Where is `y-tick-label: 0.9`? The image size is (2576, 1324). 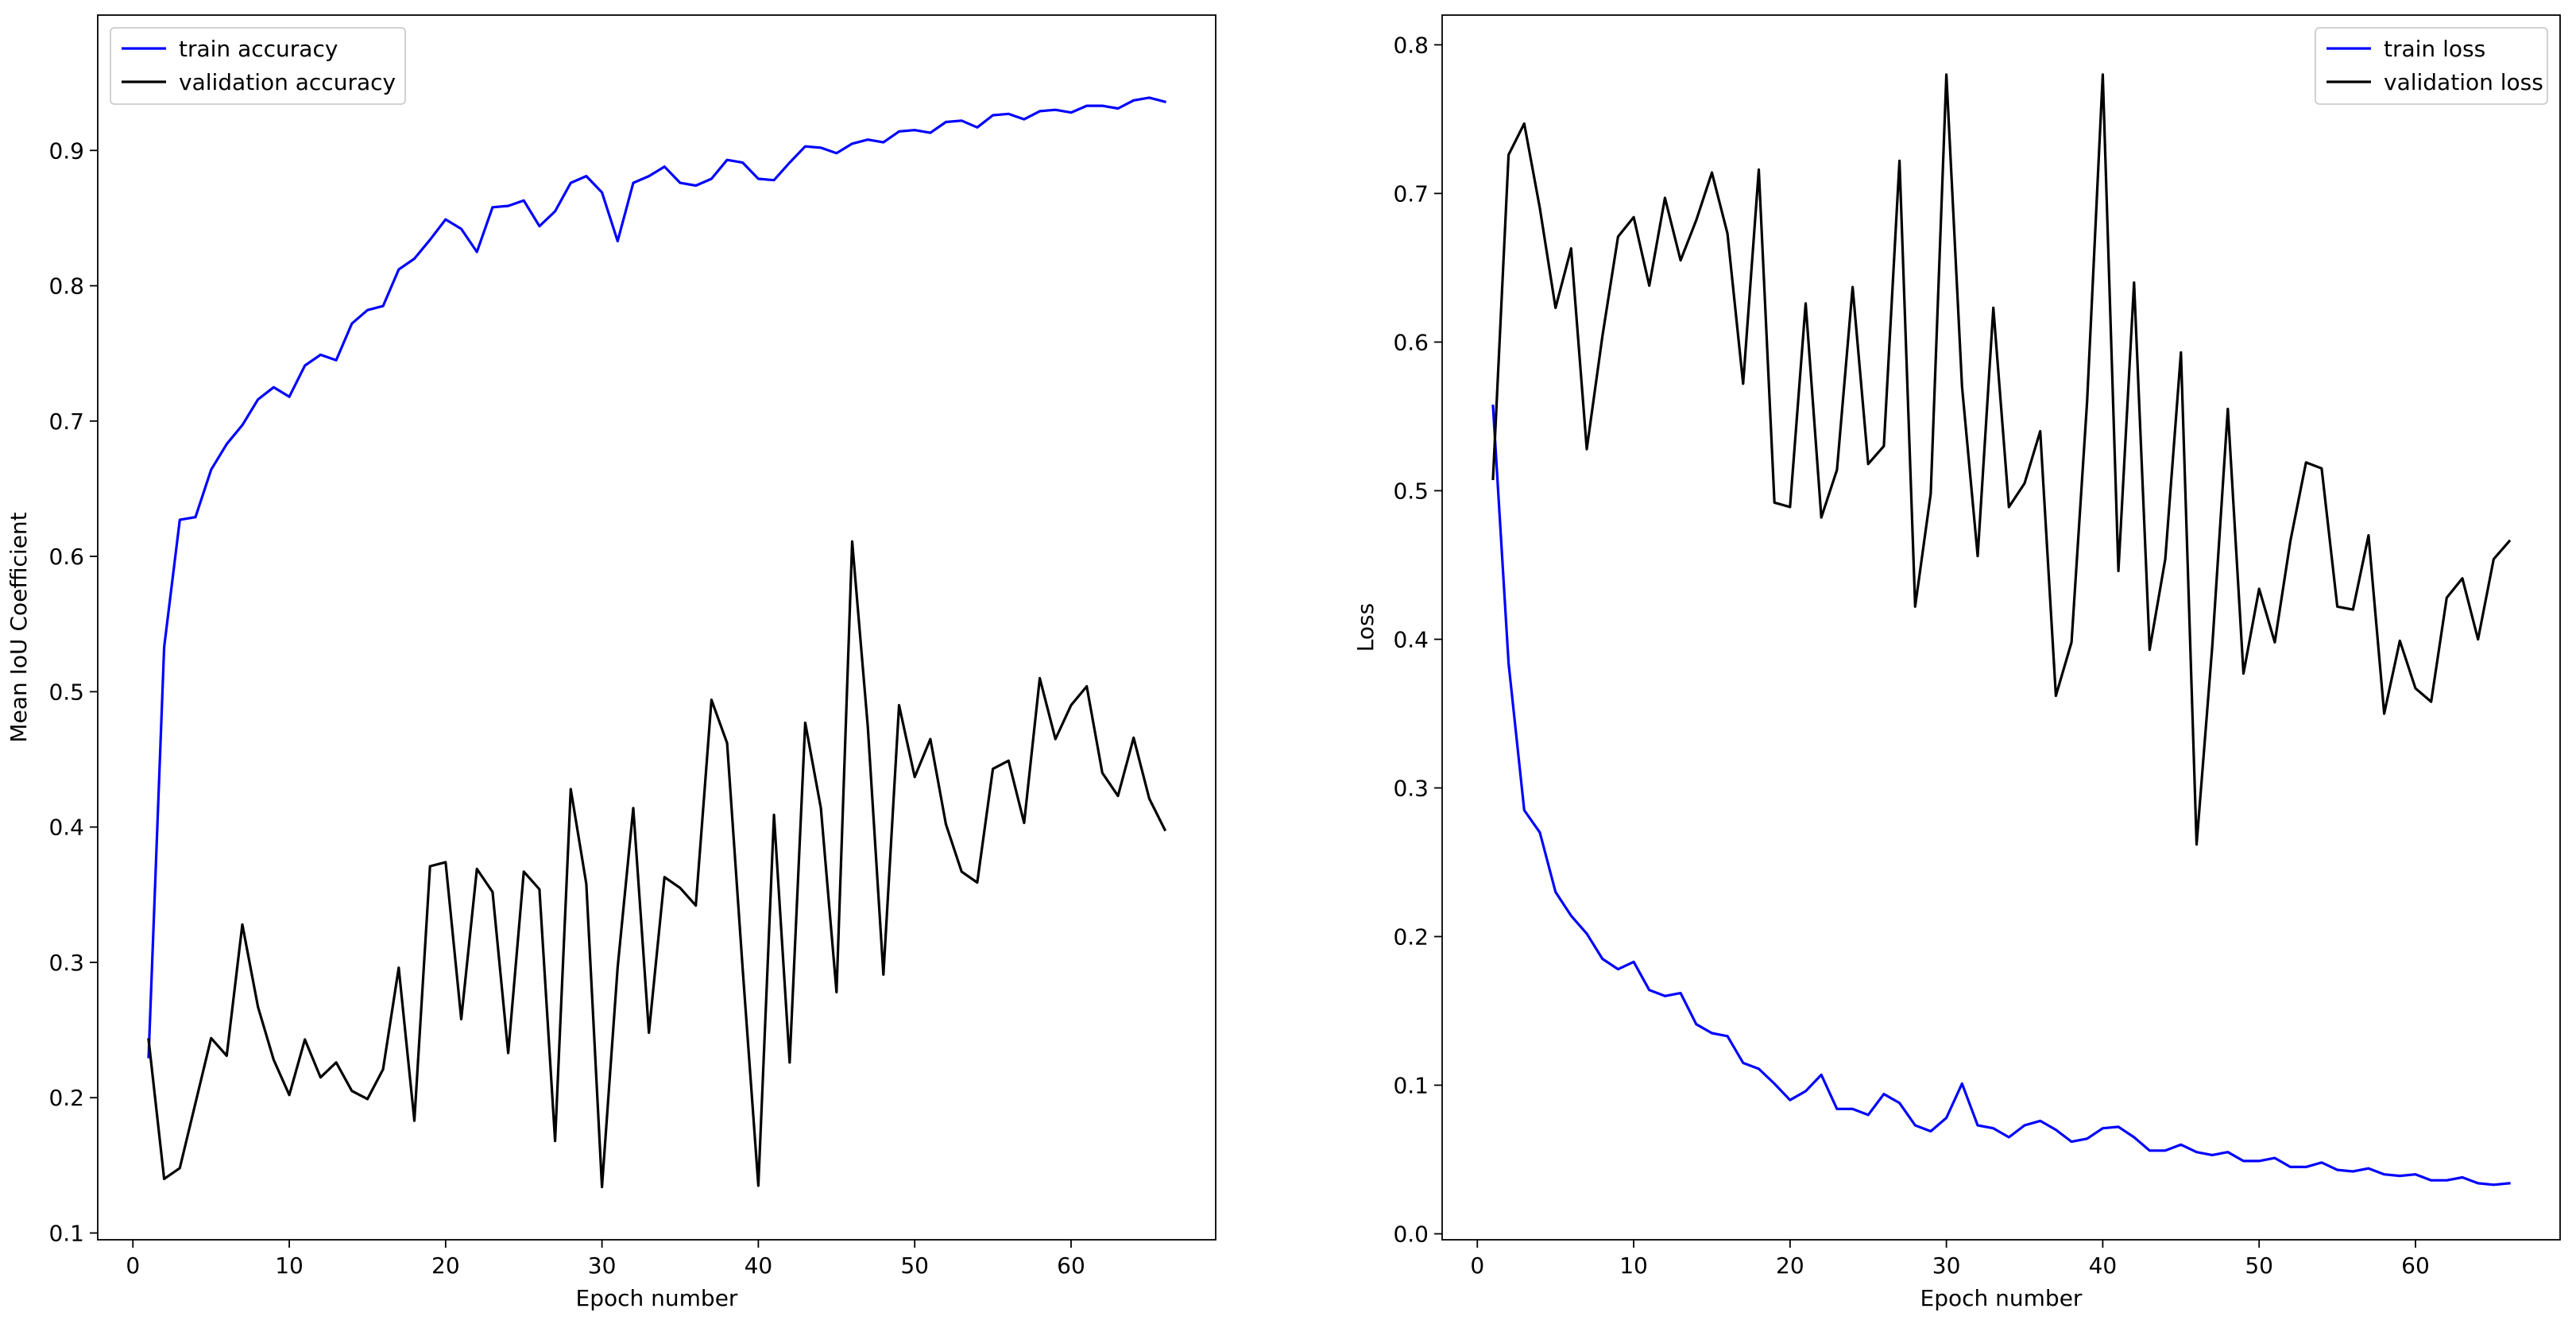 y-tick-label: 0.9 is located at coordinates (66, 150).